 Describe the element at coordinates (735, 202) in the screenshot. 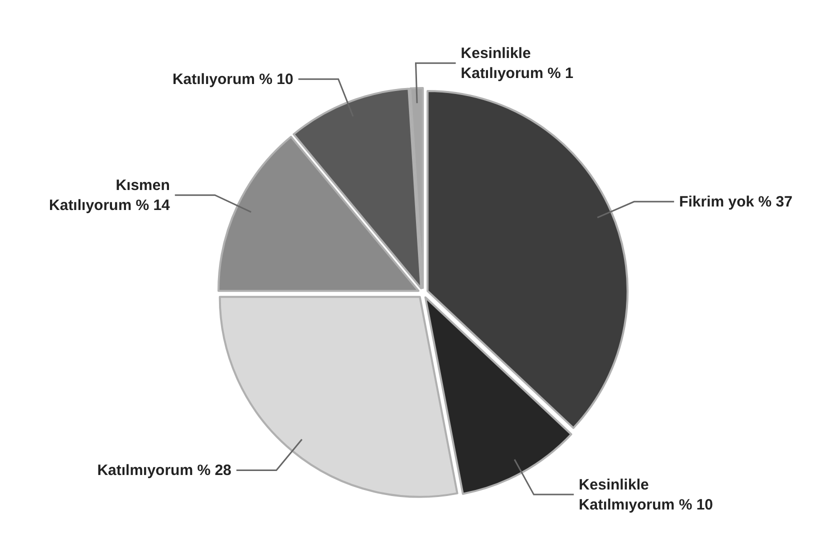

I see `slice-label: Fikrim yok % 37` at that location.